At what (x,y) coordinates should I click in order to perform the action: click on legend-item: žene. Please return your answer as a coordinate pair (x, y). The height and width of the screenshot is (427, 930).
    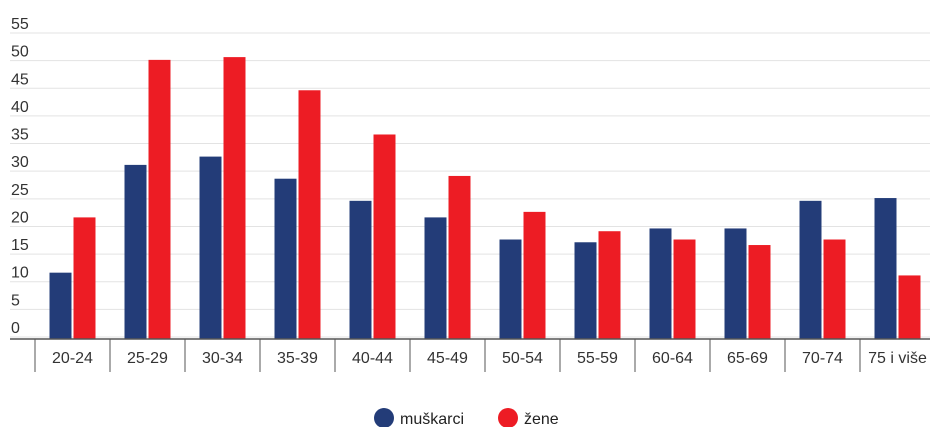
    Looking at the image, I should click on (528, 417).